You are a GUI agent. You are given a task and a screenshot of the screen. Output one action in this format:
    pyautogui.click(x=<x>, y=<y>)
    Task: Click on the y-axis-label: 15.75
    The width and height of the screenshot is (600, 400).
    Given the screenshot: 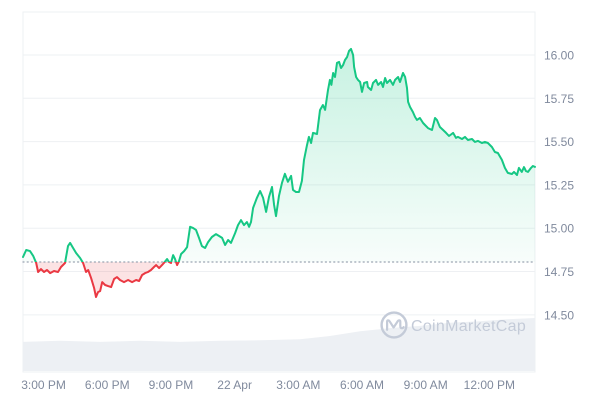 What is the action you would take?
    pyautogui.click(x=559, y=99)
    